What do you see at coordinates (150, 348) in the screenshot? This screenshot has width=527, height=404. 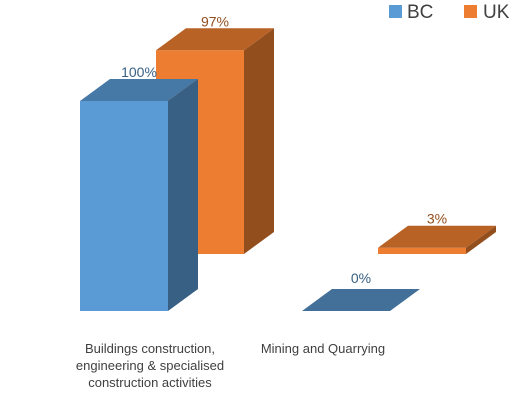 I see `category-label-line: Buildings construction,` at bounding box center [150, 348].